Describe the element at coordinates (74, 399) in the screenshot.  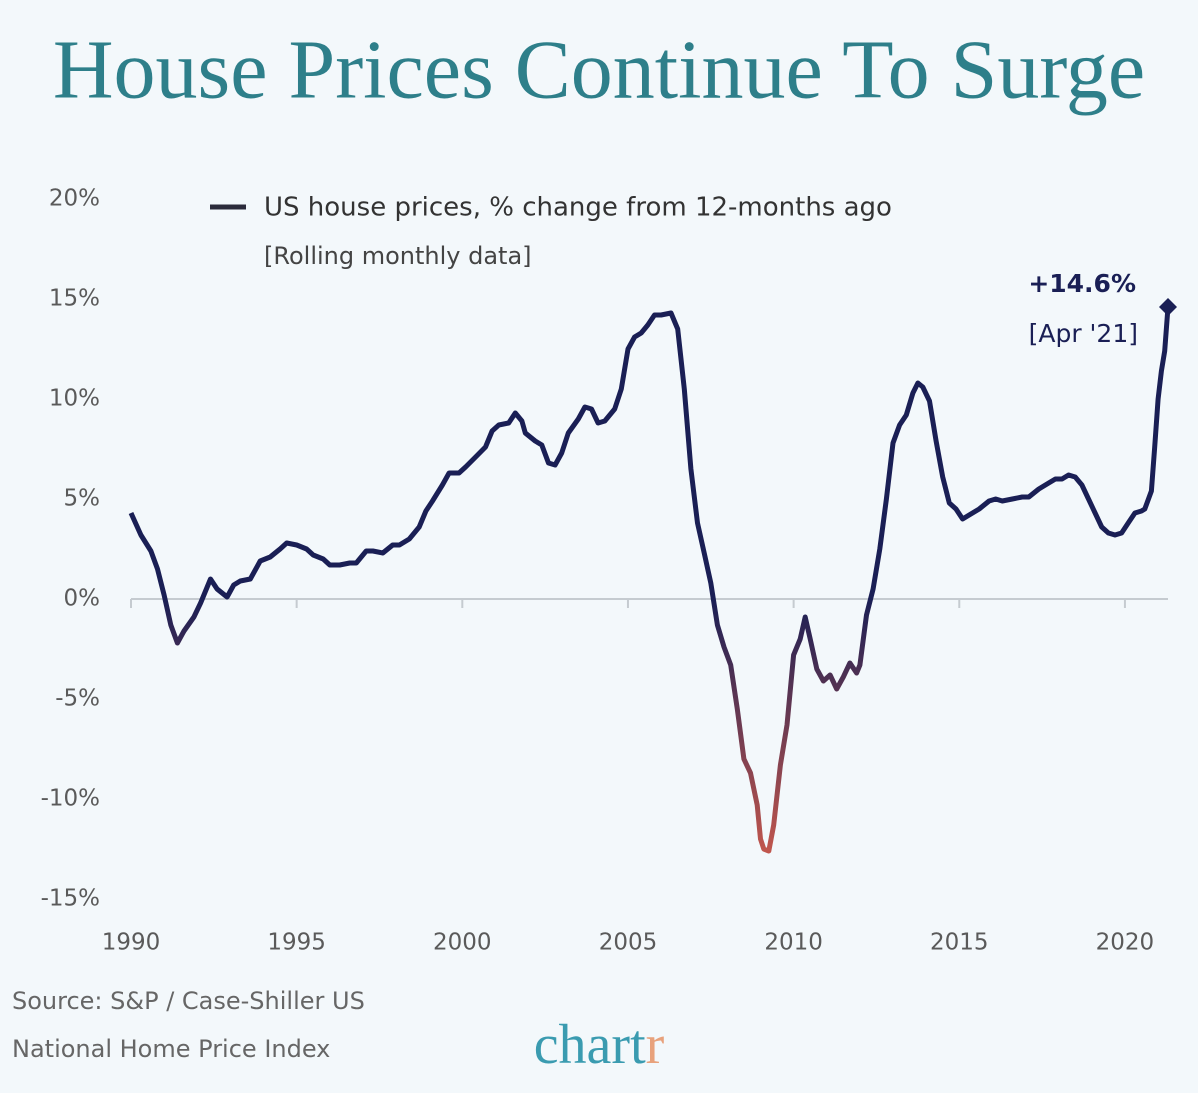
I see `y-tick-label: 10%` at that location.